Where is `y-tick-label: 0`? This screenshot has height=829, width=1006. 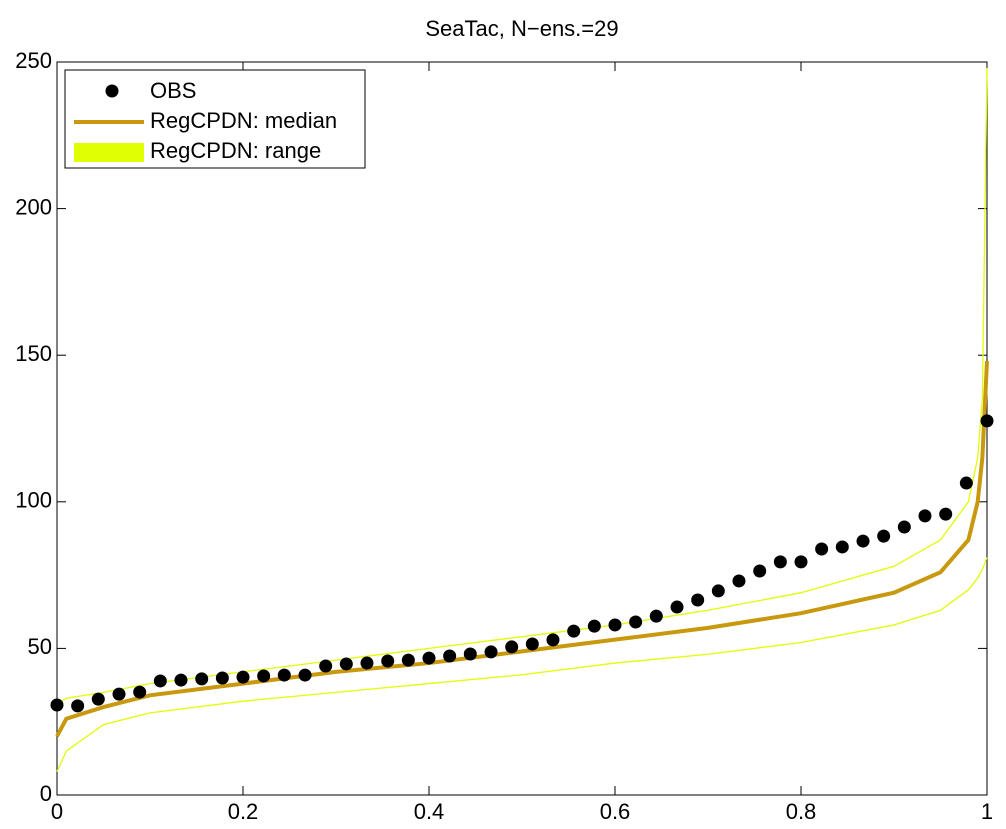
y-tick-label: 0 is located at coordinates (46, 793).